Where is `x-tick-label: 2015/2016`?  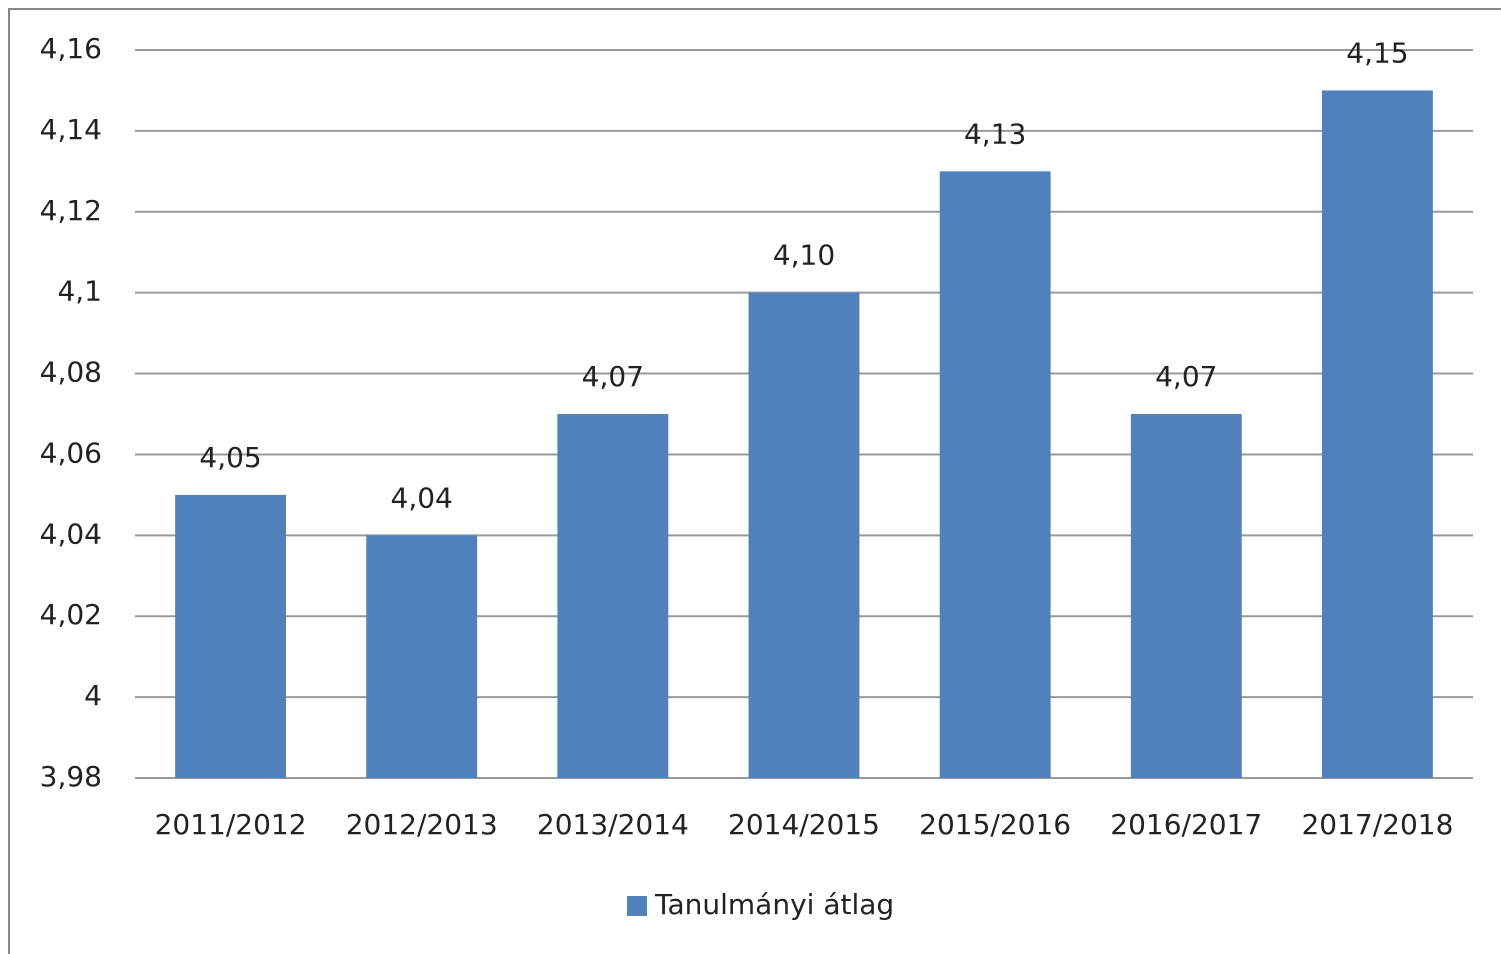 x-tick-label: 2015/2016 is located at coordinates (995, 824).